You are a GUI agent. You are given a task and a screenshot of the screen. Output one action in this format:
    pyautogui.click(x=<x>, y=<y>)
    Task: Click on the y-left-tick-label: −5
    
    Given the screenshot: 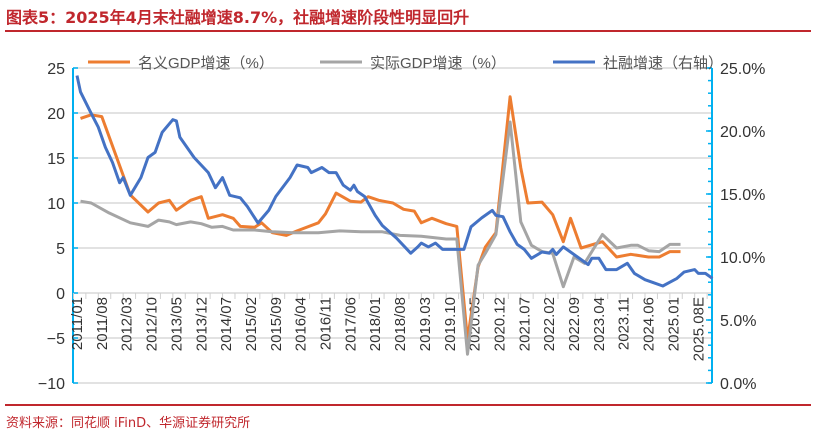 What is the action you would take?
    pyautogui.click(x=56, y=339)
    